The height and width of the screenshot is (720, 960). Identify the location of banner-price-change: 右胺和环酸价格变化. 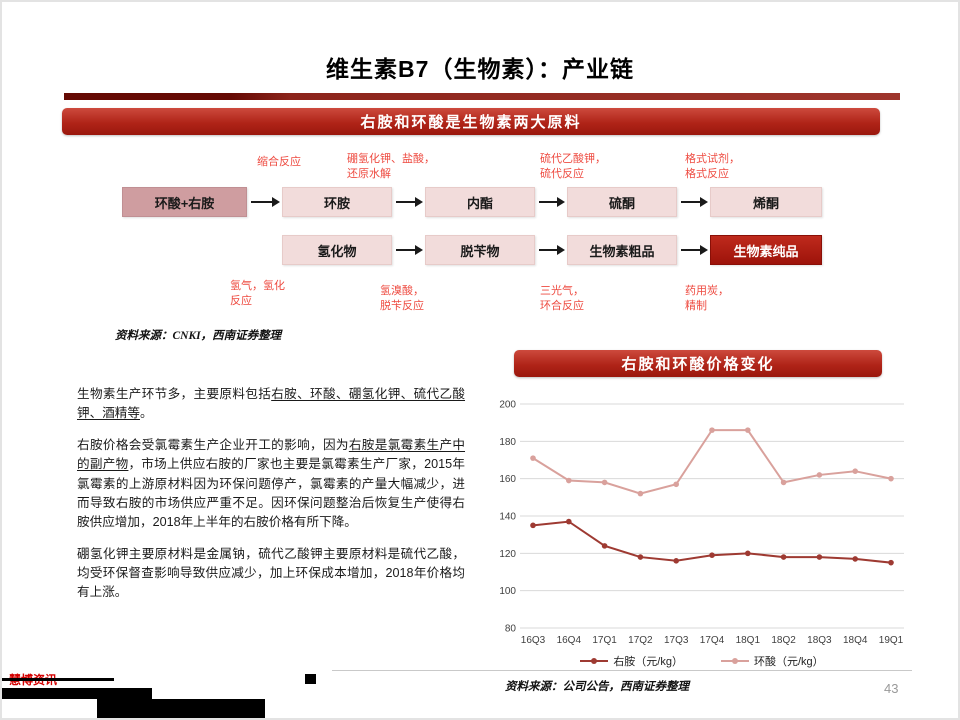
(698, 363).